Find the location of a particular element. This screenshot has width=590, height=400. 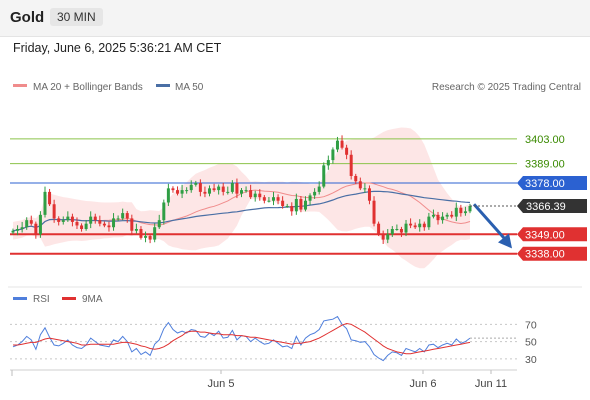

level-label: 3403.00 is located at coordinates (545, 140).